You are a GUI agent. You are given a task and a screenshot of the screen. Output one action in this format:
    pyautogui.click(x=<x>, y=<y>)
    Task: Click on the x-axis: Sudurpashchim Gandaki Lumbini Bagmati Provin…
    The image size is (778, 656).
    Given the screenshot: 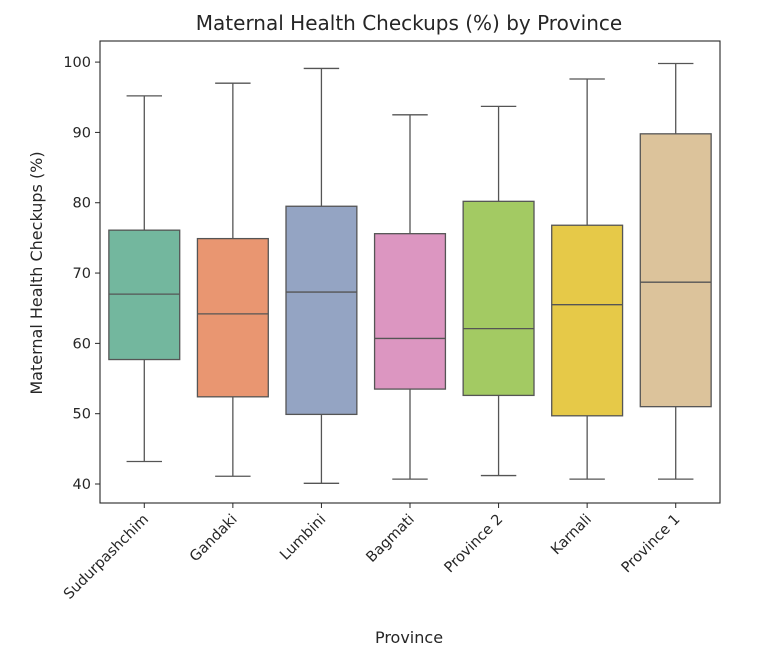 What is the action you would take?
    pyautogui.click(x=372, y=553)
    